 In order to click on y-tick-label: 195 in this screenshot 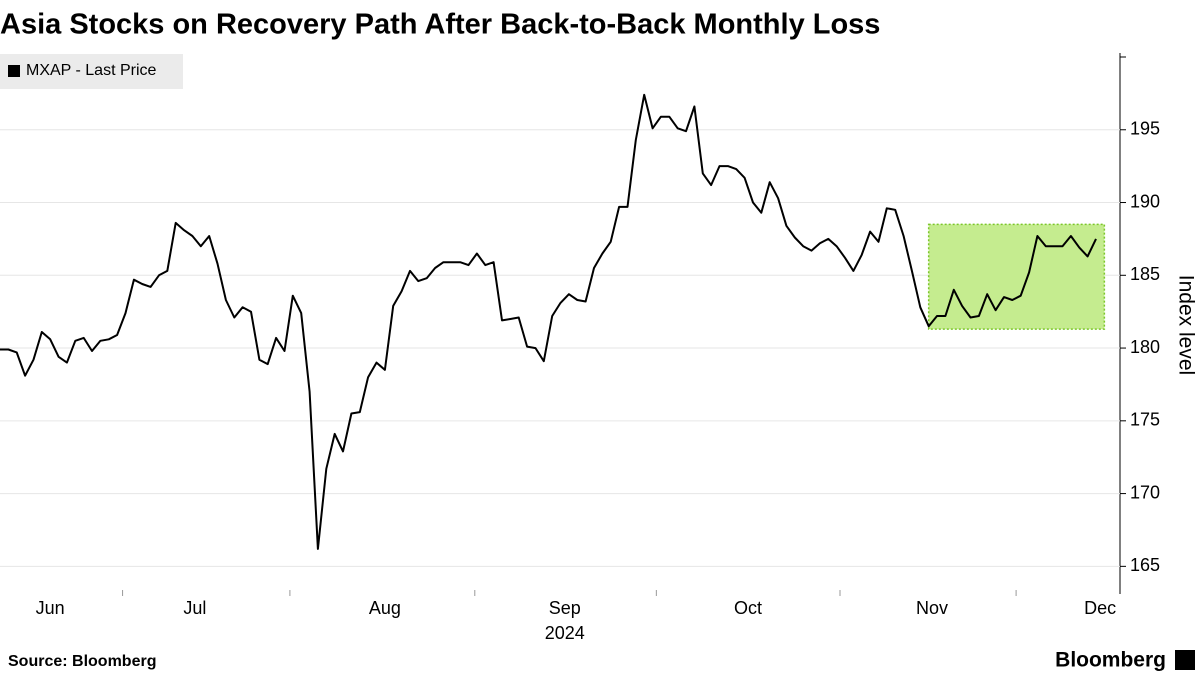, I will do `click(1145, 129)`.